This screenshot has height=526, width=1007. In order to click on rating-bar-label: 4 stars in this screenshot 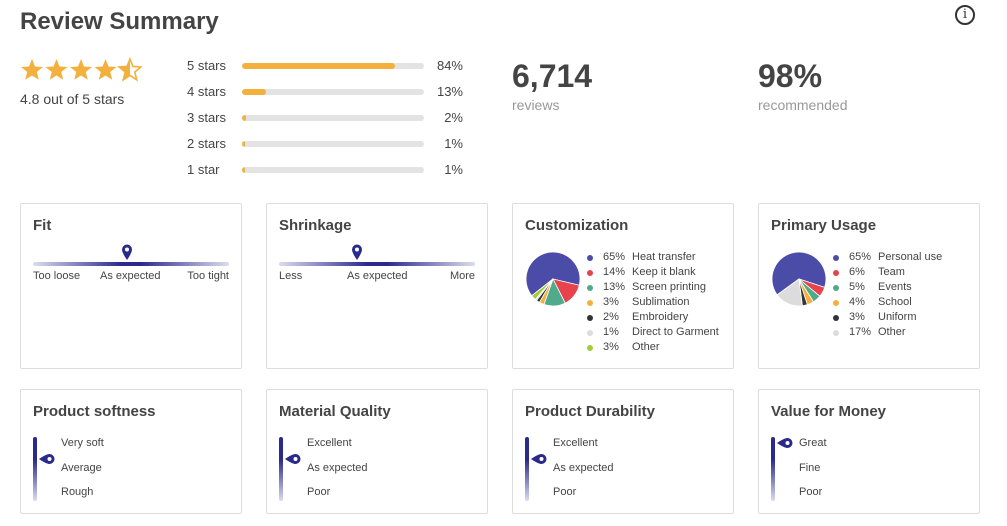, I will do `click(207, 91)`.